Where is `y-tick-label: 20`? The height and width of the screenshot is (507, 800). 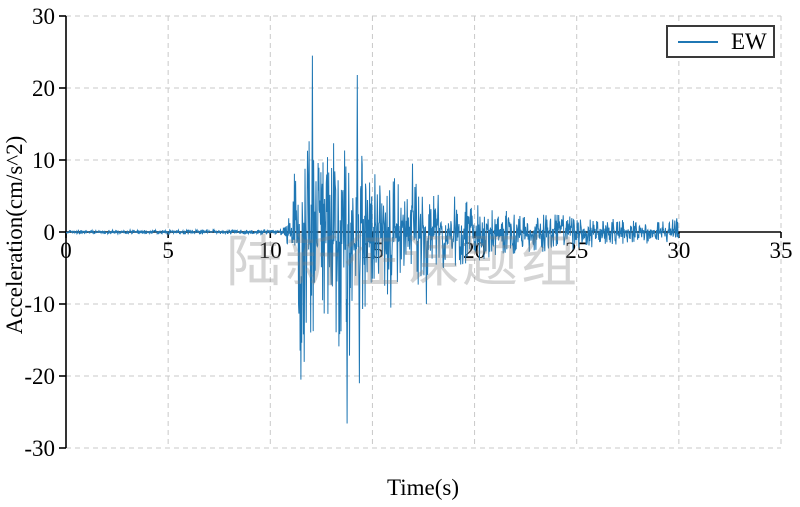 y-tick-label: 20 is located at coordinates (43, 88).